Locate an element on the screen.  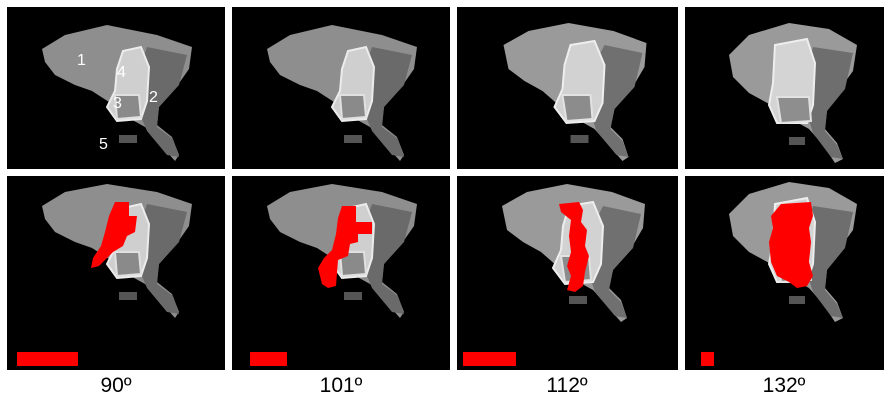
panel-top-1: 1 4 3 2 5 is located at coordinates (116, 88).